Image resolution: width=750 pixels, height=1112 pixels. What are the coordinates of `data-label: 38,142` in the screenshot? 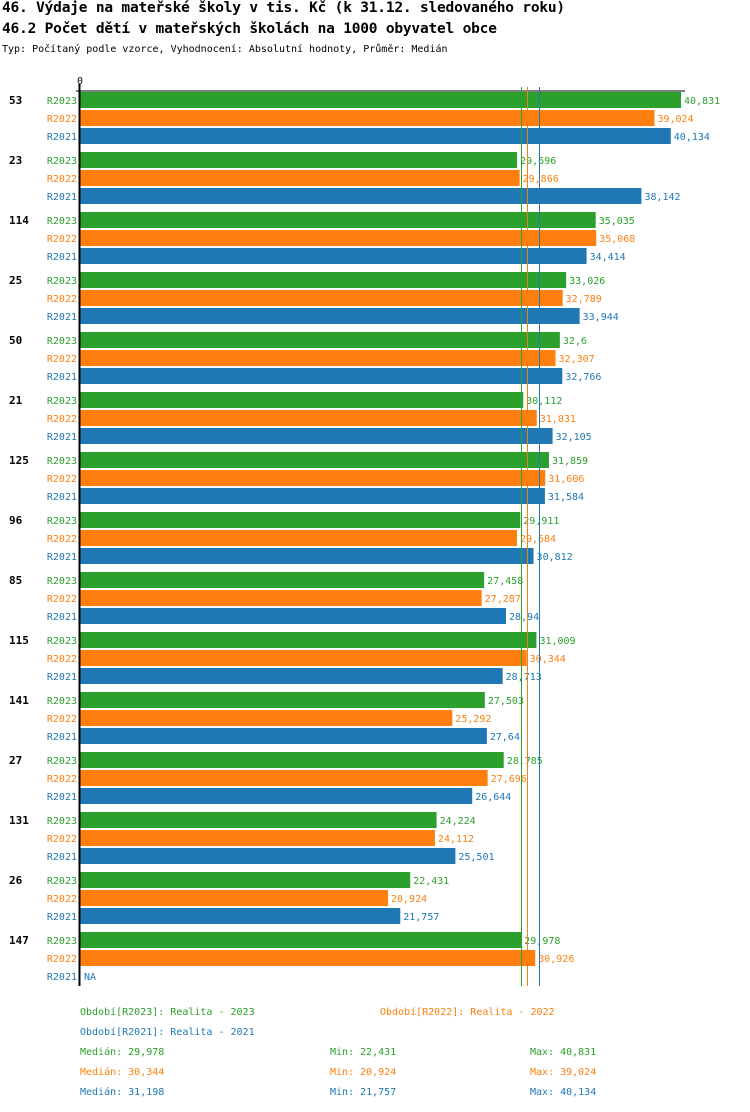 It's located at (662, 197).